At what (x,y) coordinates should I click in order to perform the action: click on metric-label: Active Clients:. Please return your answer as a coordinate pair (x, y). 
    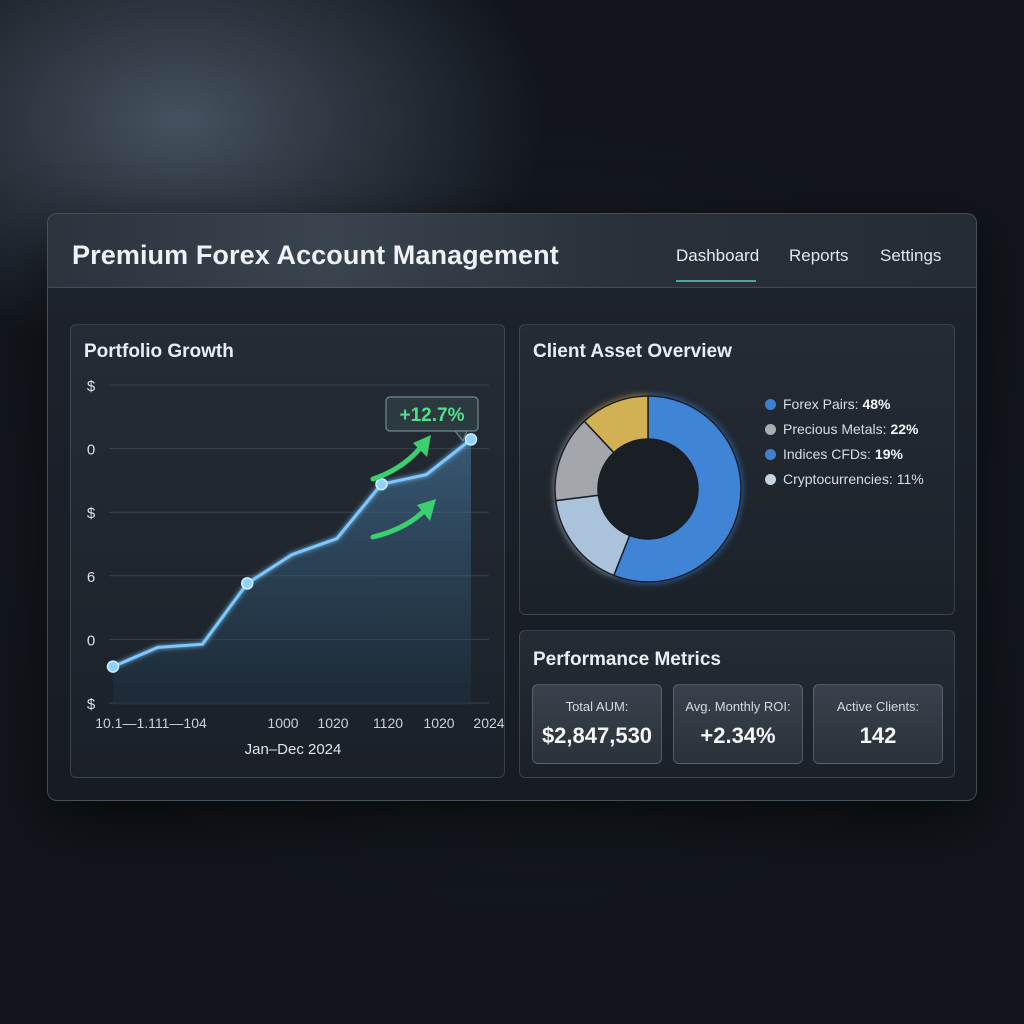
    Looking at the image, I should click on (878, 706).